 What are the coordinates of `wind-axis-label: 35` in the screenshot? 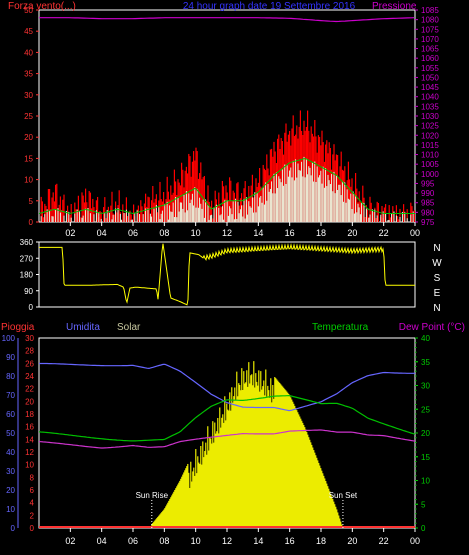 It's located at (28, 74).